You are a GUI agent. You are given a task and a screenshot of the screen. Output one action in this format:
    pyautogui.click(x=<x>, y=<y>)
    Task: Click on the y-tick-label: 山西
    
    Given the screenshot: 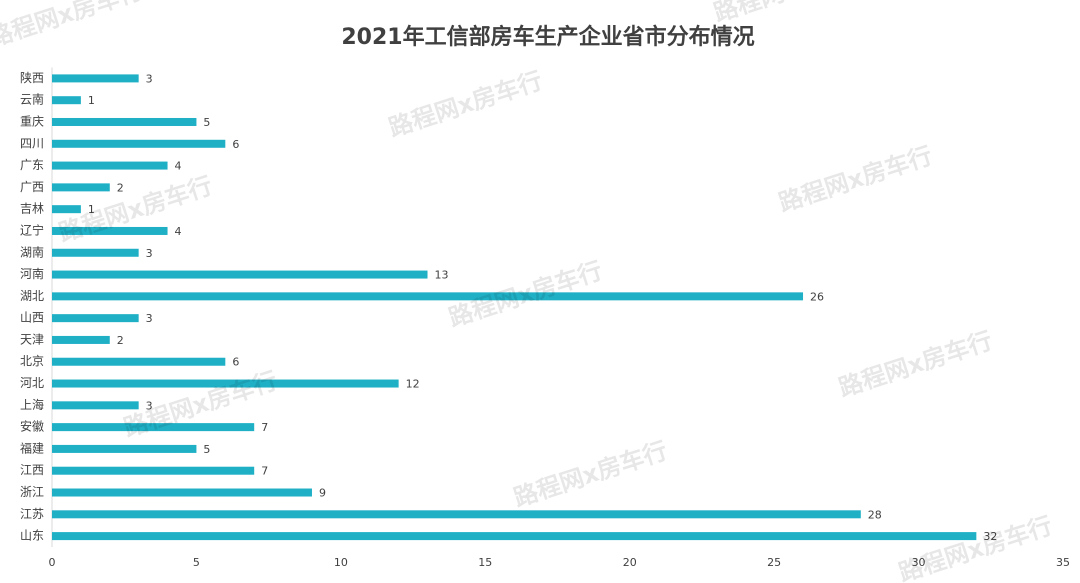 What is the action you would take?
    pyautogui.click(x=32, y=318)
    